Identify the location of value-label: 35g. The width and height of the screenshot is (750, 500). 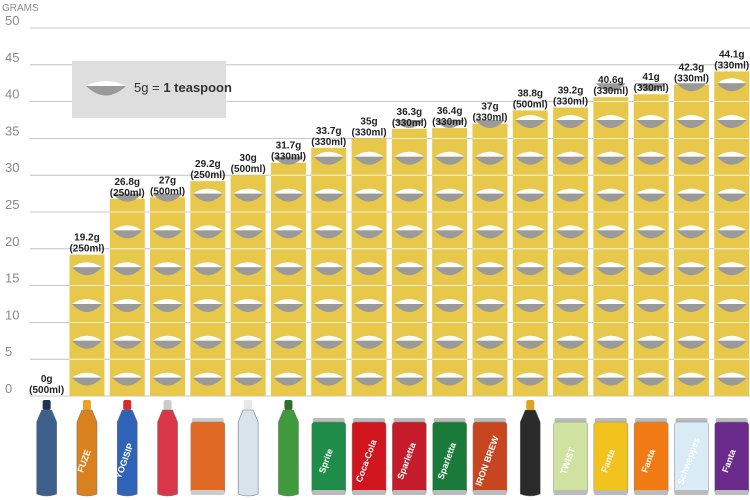
(368, 121).